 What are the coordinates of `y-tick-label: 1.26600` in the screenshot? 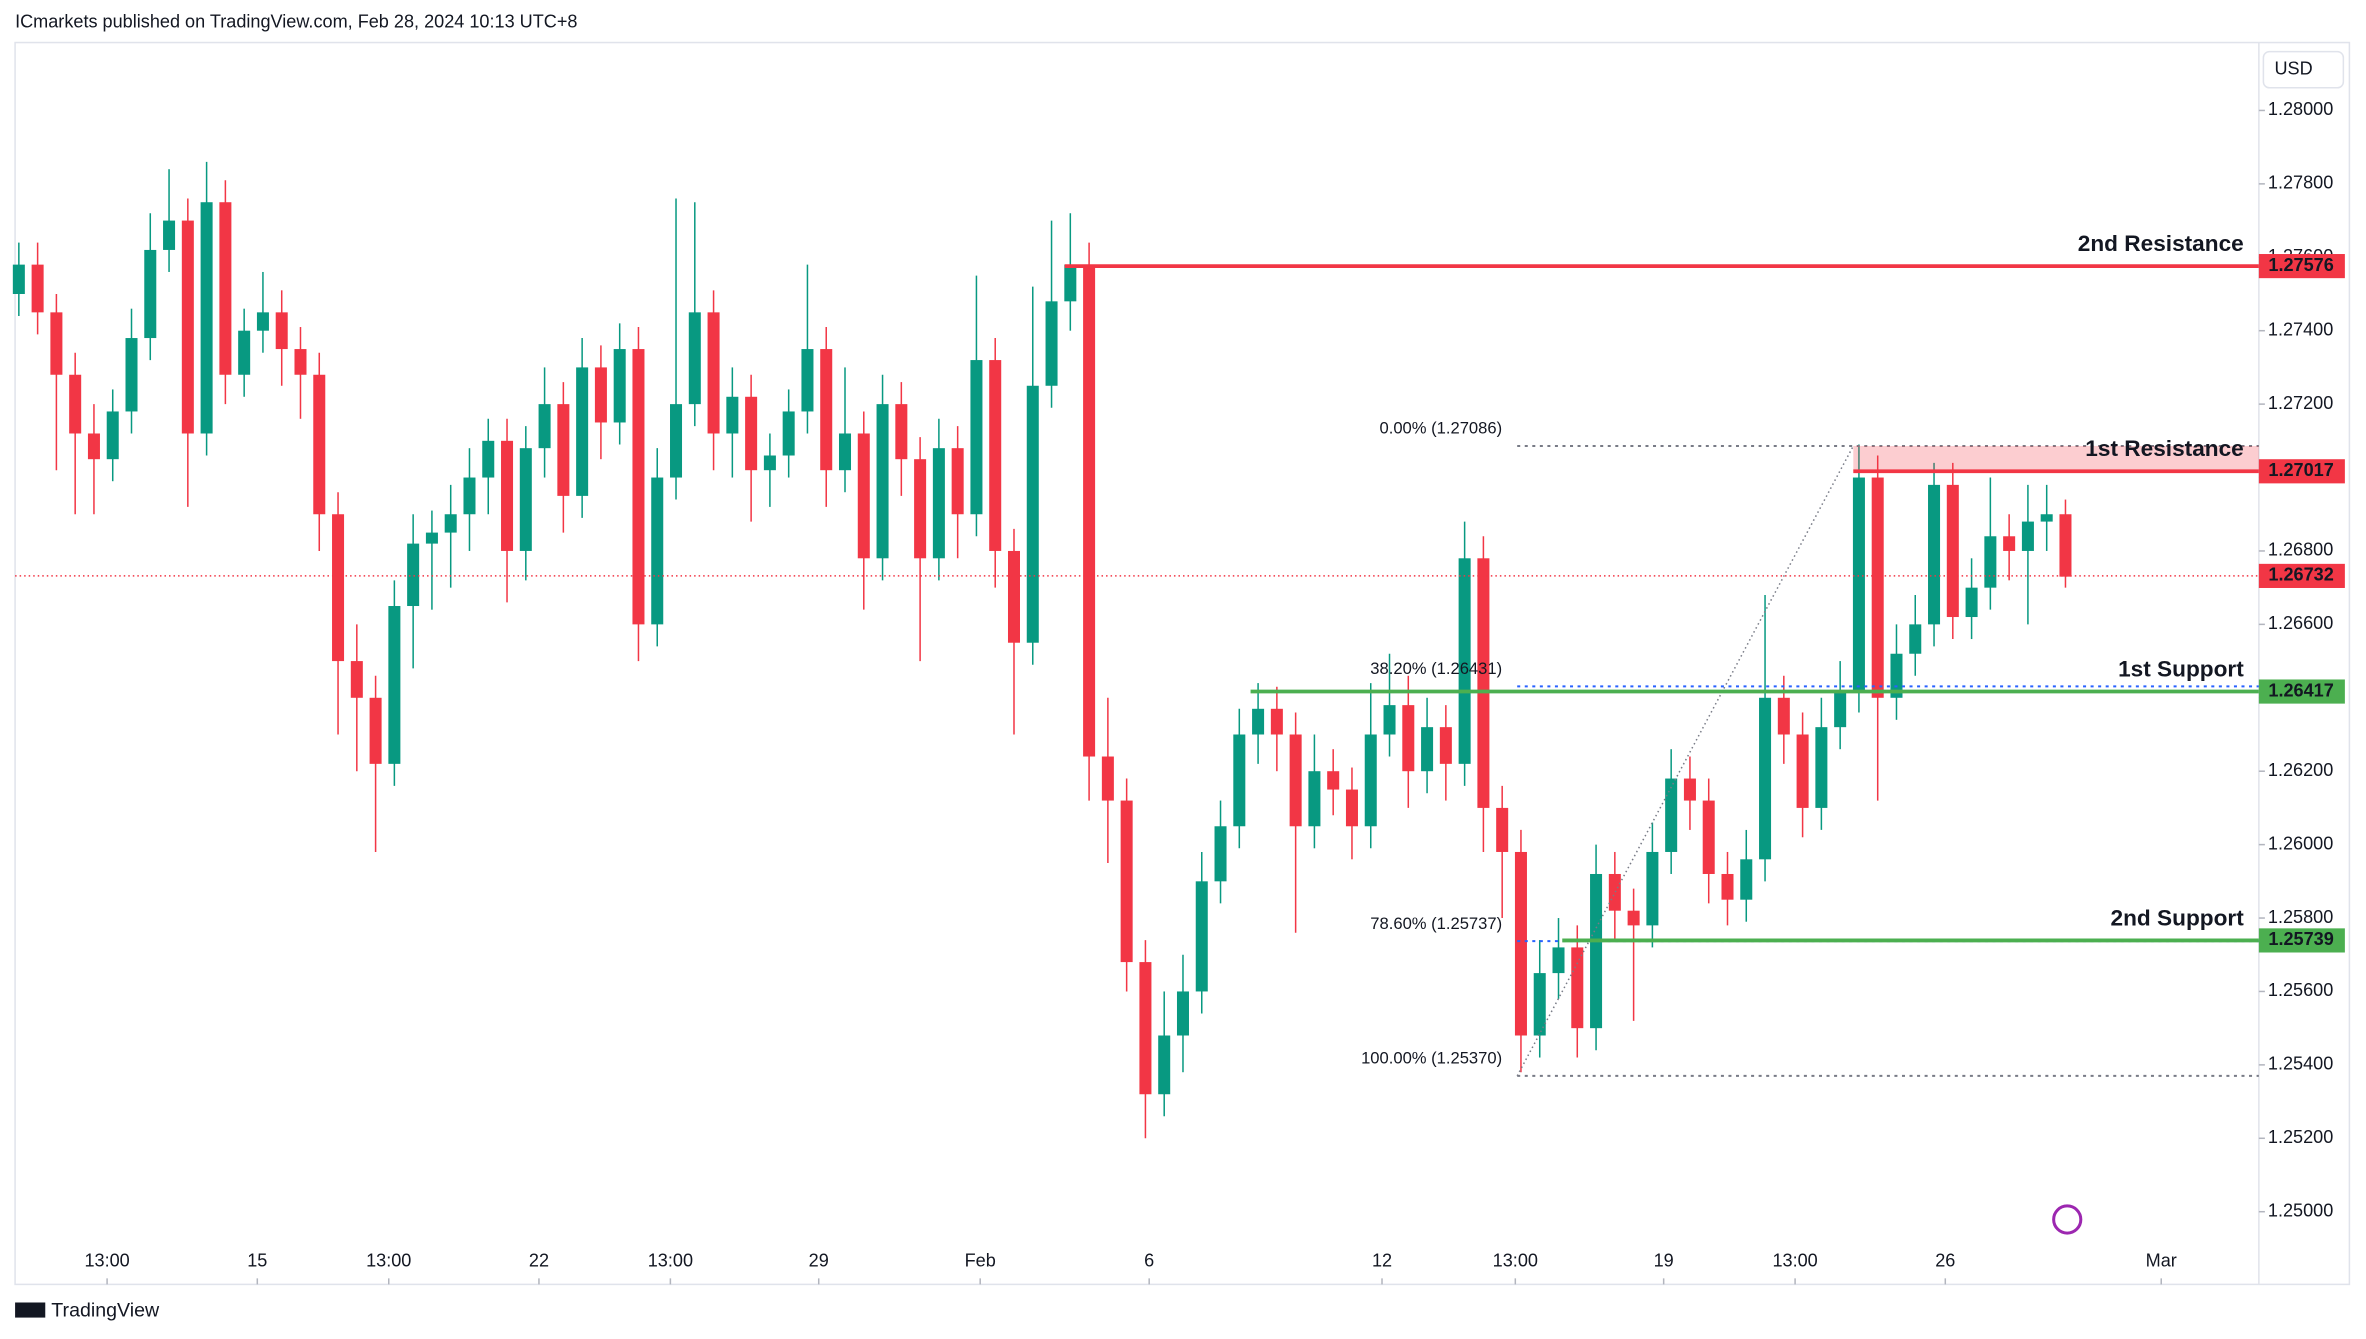 It's located at (2300, 623).